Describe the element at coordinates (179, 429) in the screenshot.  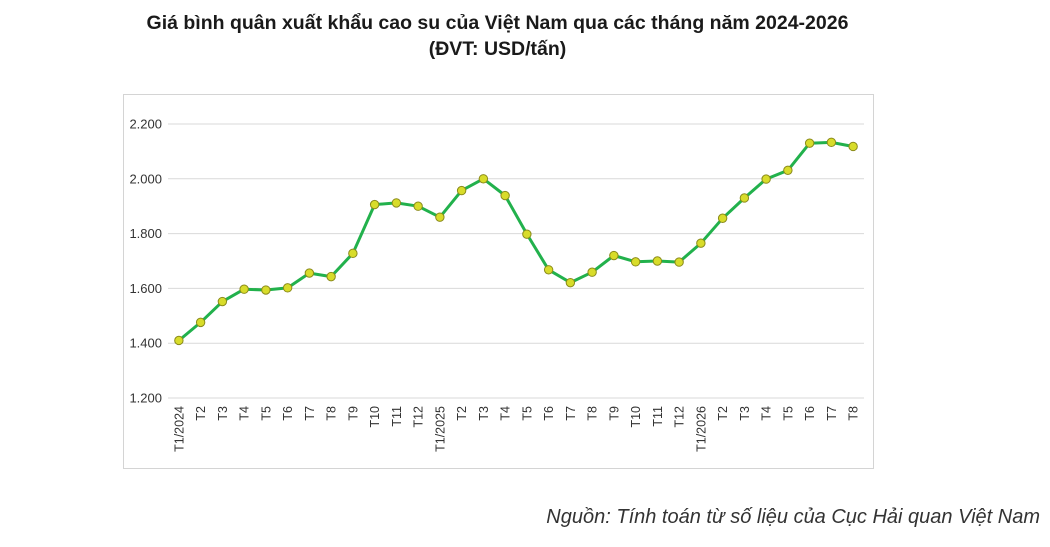
I see `x-tick-label: T1/2024` at that location.